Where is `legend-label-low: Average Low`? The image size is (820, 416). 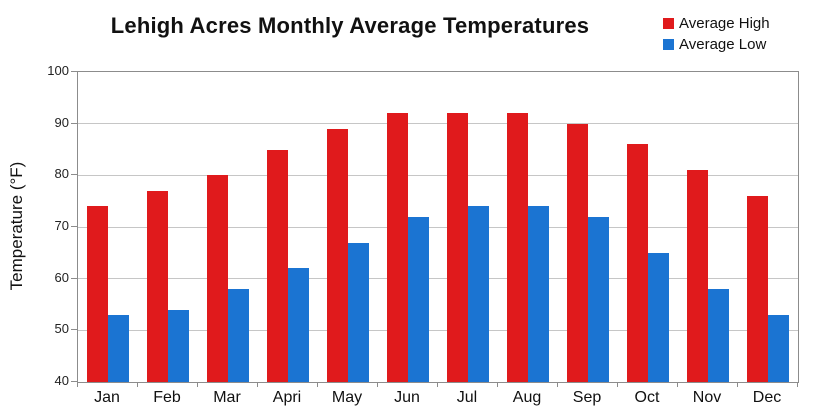 legend-label-low: Average Low is located at coordinates (723, 44).